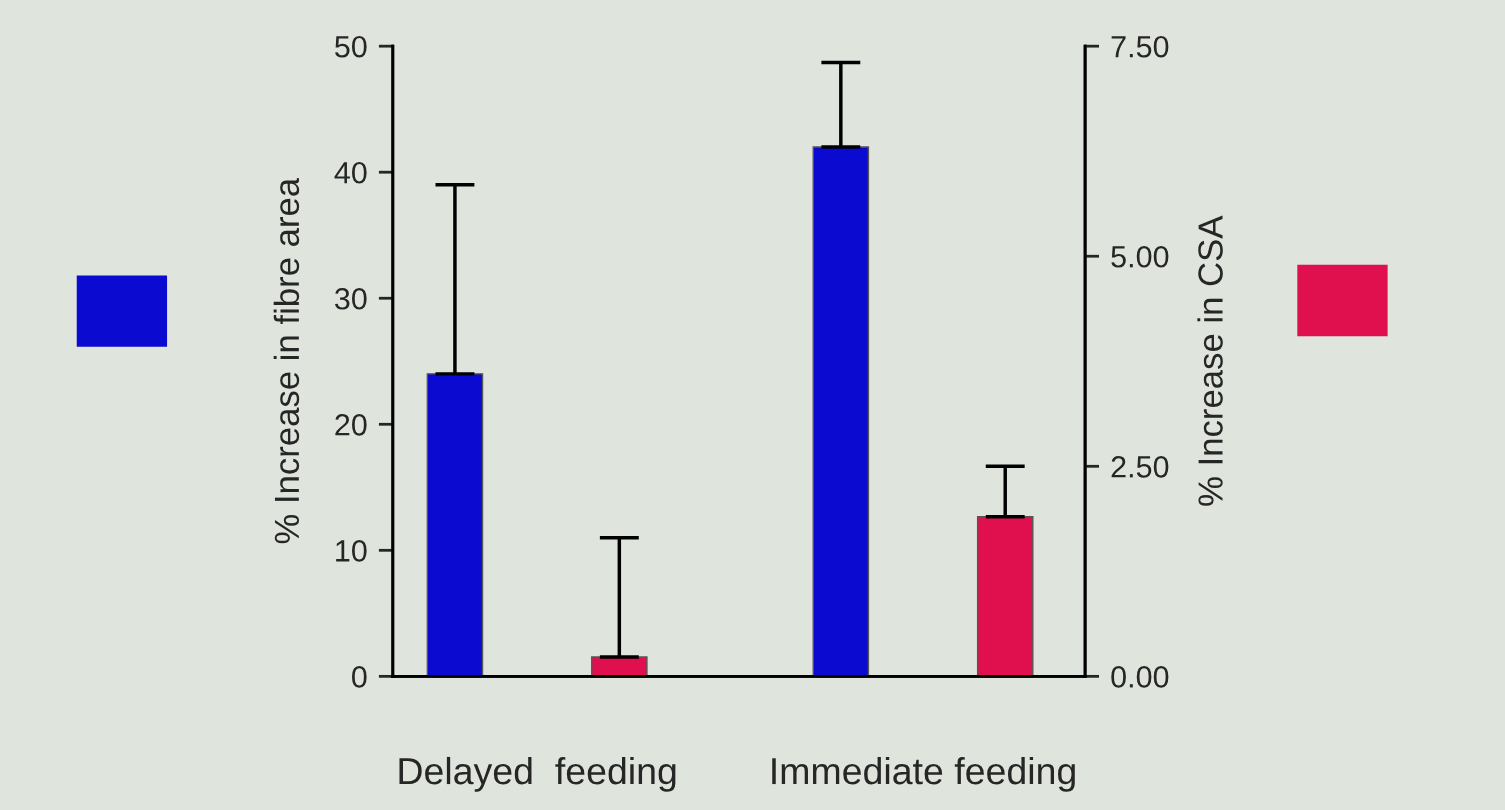 The width and height of the screenshot is (1505, 810). Describe the element at coordinates (1140, 467) in the screenshot. I see `y2-tick-label: 2.50` at that location.